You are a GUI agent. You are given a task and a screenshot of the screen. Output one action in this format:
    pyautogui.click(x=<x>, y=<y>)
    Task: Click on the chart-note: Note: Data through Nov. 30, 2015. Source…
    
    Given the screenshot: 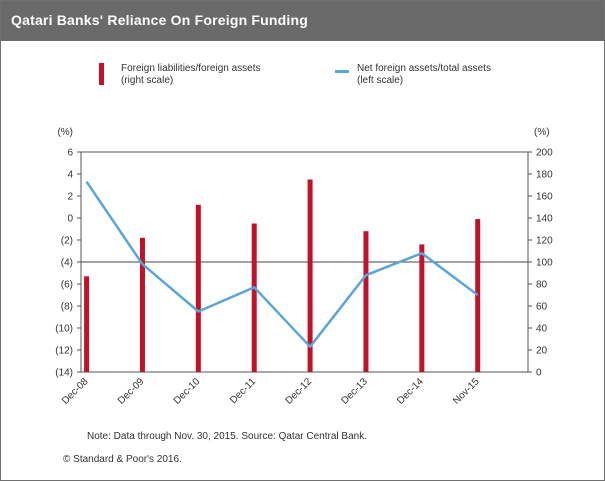 What is the action you would take?
    pyautogui.click(x=227, y=436)
    